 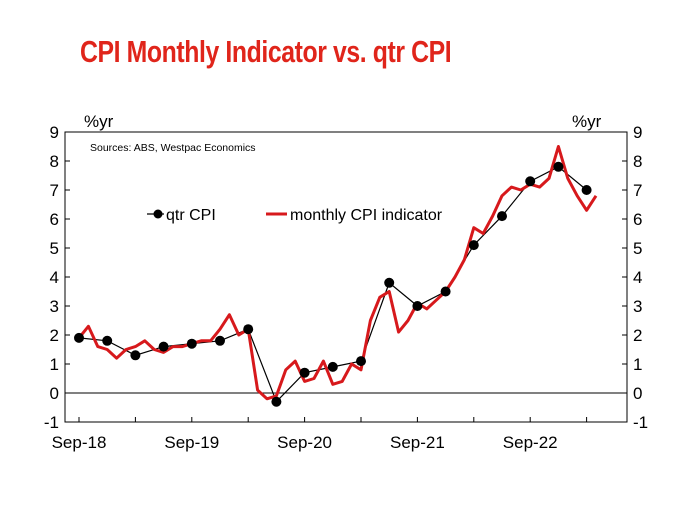 What do you see at coordinates (191, 442) in the screenshot?
I see `x-tick-label: Sep-19` at bounding box center [191, 442].